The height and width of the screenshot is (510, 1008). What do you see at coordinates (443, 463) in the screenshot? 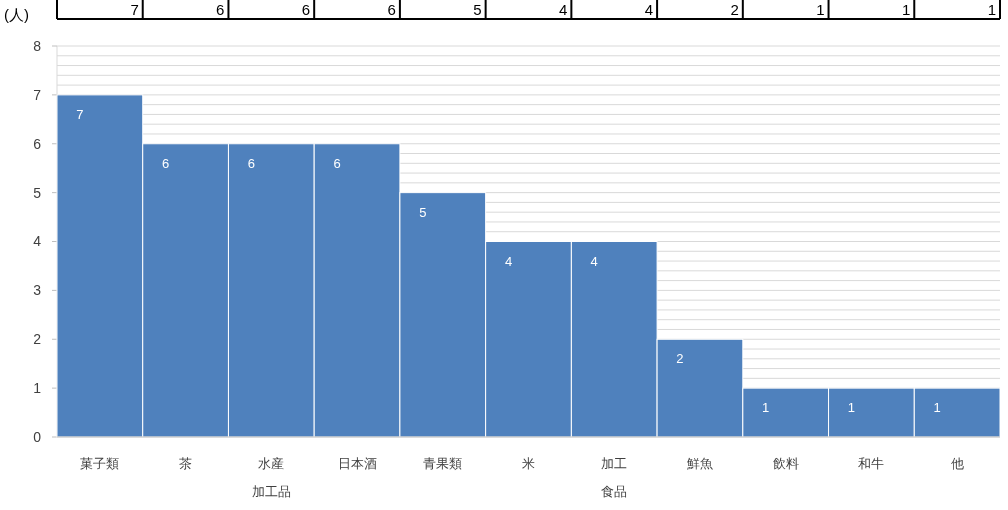
I see `x-tick-label: 青果類` at bounding box center [443, 463].